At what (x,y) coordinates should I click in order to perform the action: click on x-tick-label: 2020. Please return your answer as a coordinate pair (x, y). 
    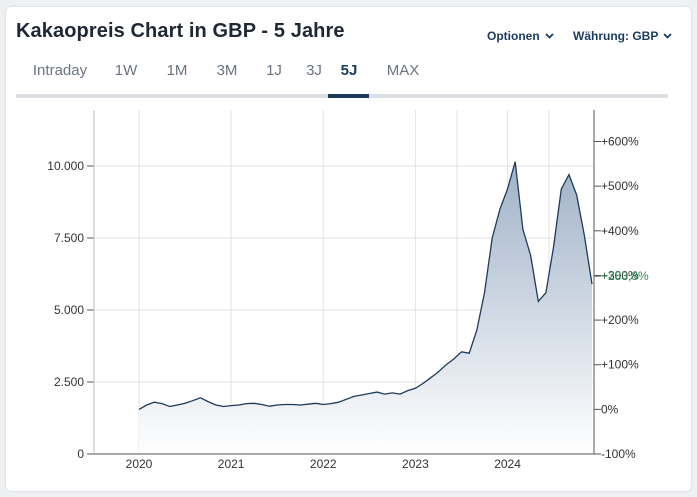
    Looking at the image, I should click on (139, 464).